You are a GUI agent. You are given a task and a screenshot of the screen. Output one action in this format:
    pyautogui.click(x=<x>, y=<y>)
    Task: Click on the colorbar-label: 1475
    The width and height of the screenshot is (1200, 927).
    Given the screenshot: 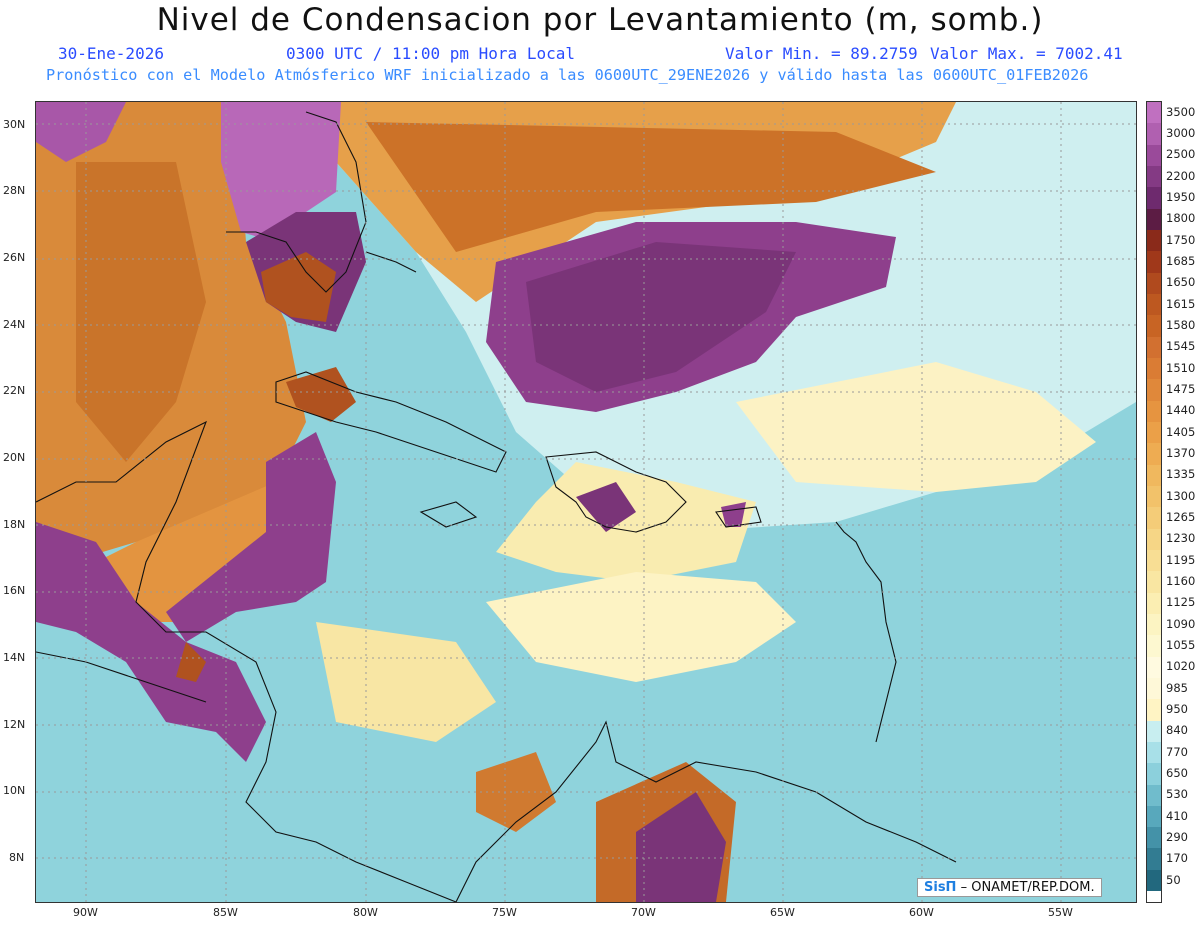 What is the action you would take?
    pyautogui.click(x=1181, y=389)
    